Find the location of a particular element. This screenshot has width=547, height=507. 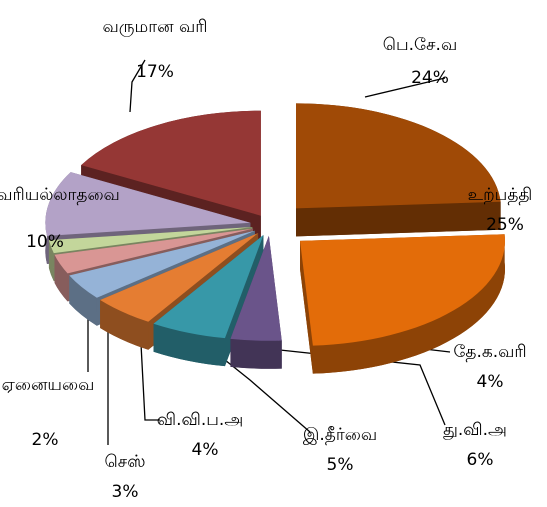

value-label: 2% is located at coordinates (45, 440).